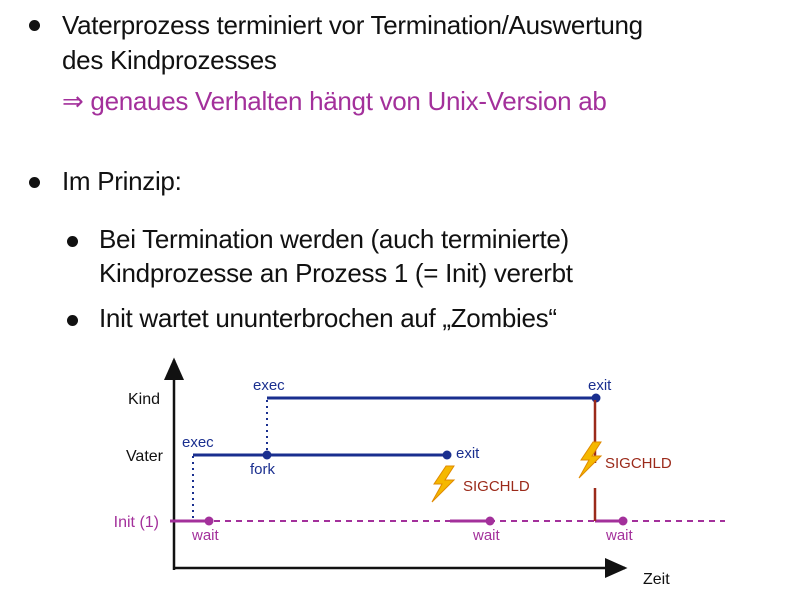 The height and width of the screenshot is (600, 785). I want to click on row-label-vater: Vater, so click(145, 456).